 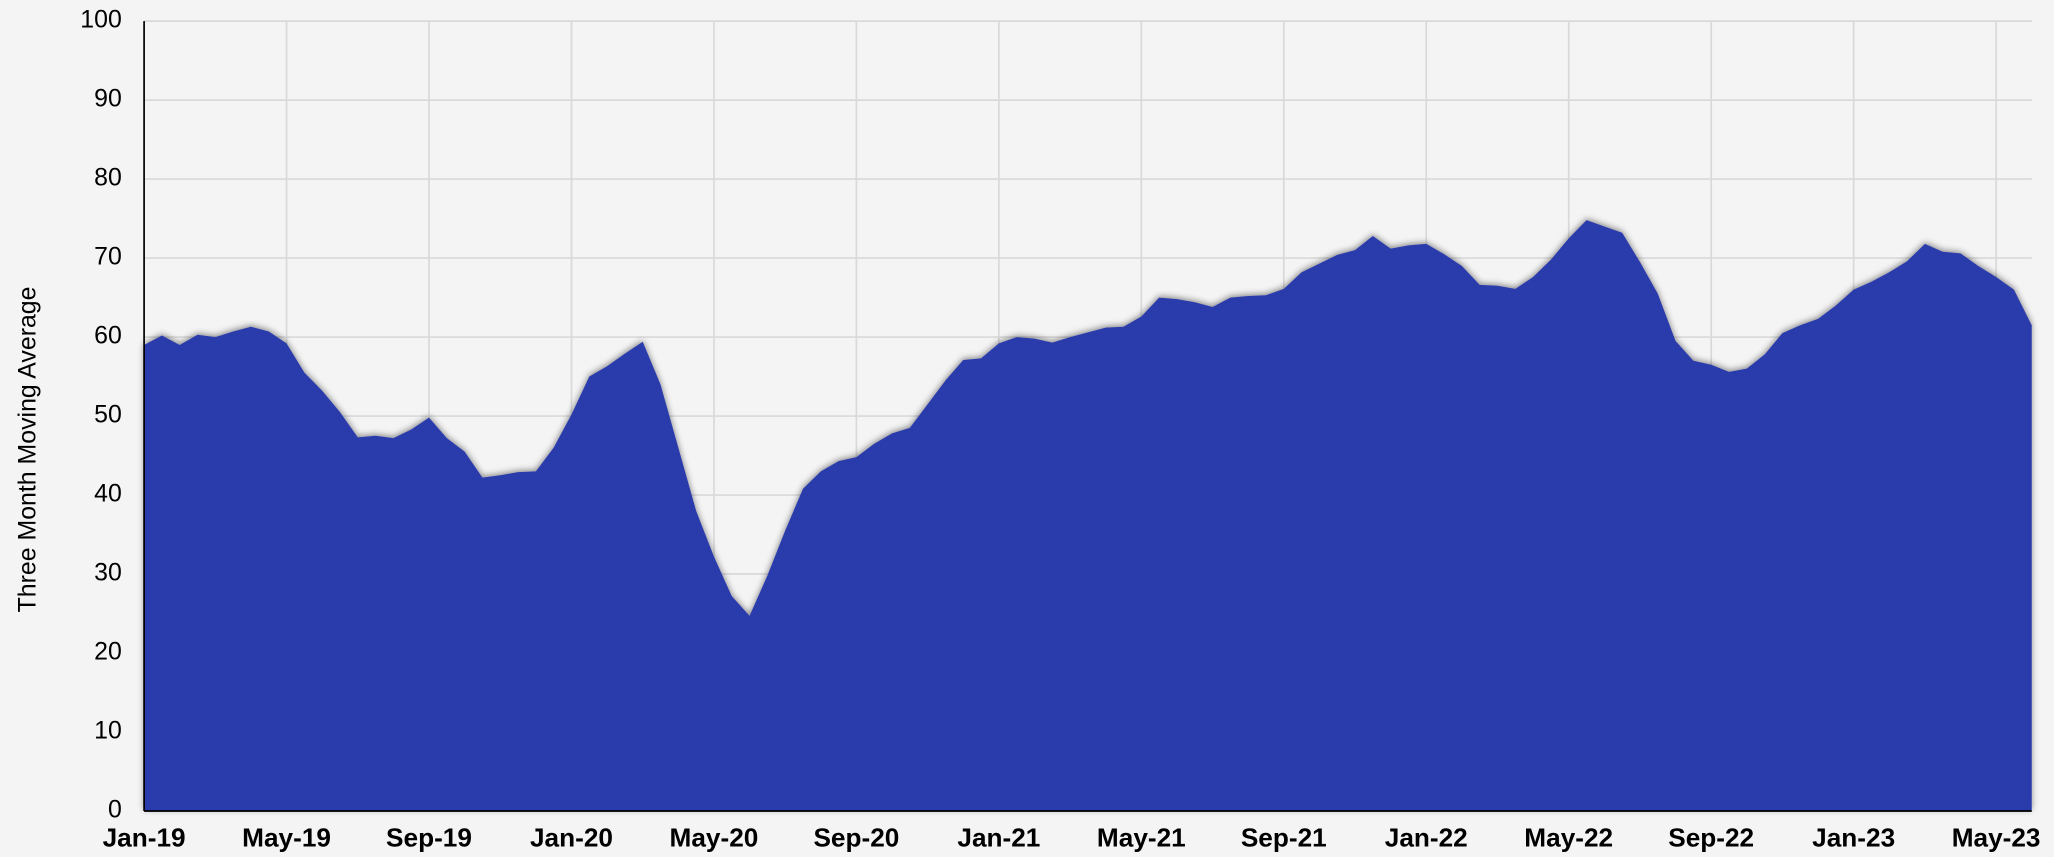 I want to click on y-tick-label: 100, so click(x=101, y=20).